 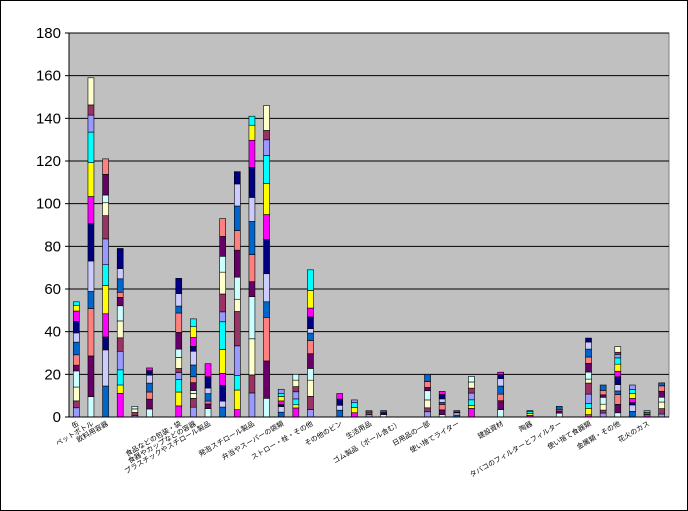 I want to click on y-tick-label: 160, so click(x=48, y=76).